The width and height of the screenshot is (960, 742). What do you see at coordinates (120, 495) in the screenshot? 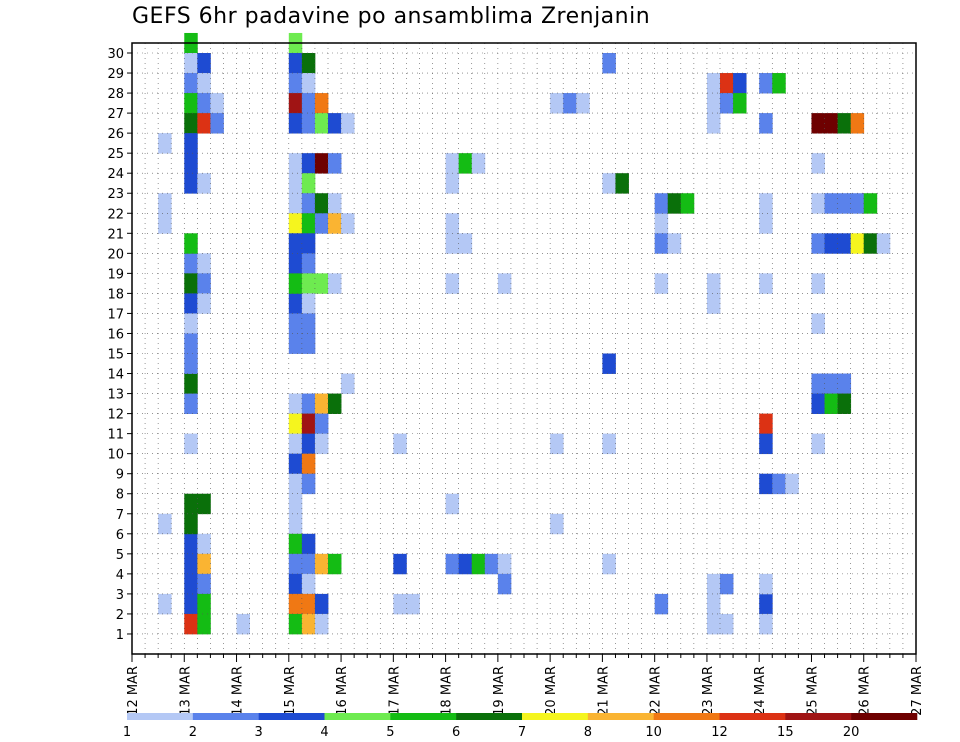
I see `y-tick-label: 8` at bounding box center [120, 495].